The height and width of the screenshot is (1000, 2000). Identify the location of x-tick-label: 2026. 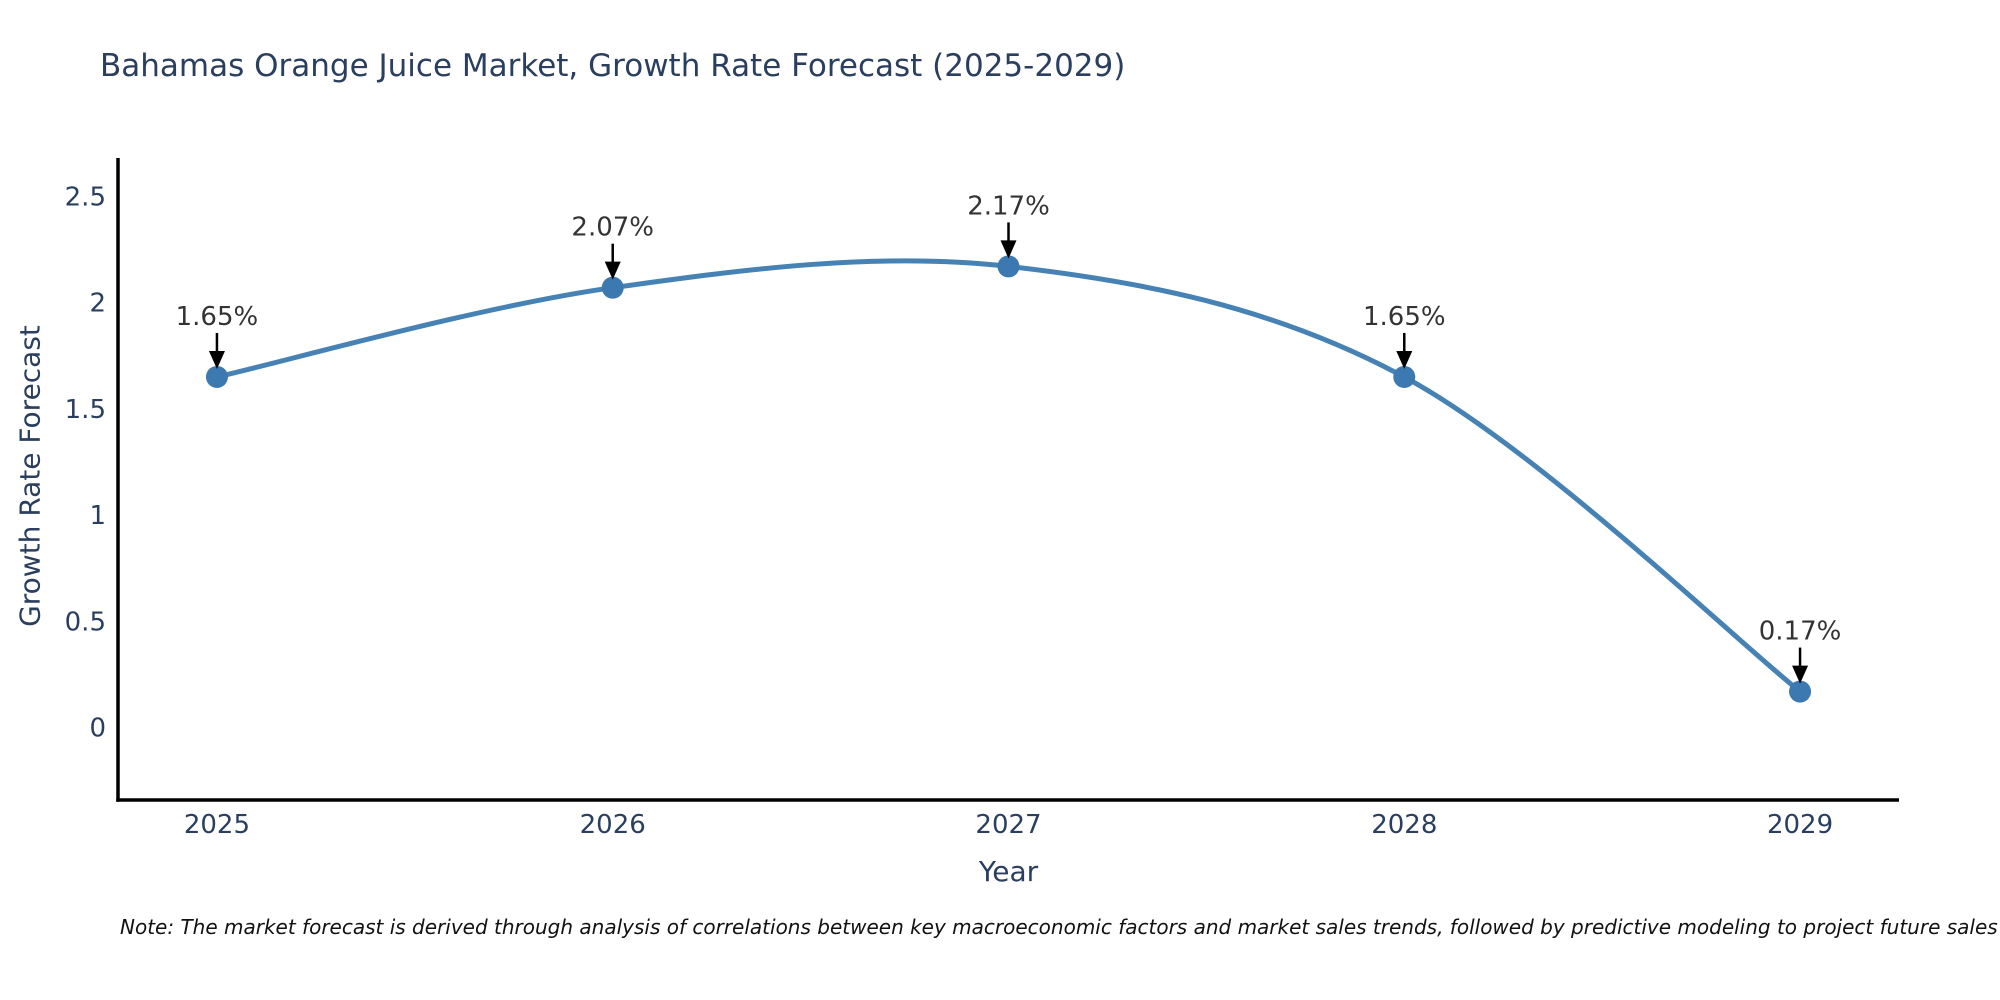
(613, 825).